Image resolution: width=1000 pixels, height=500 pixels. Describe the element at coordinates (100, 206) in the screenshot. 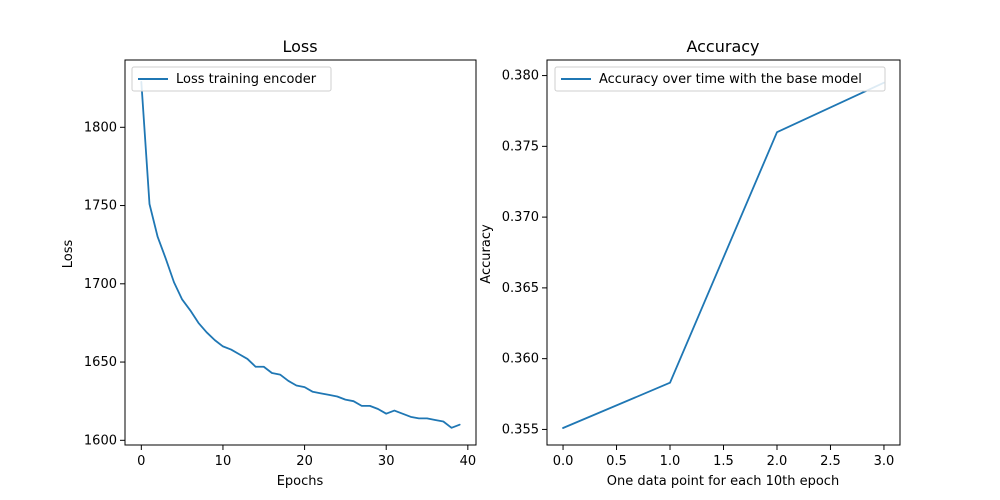

I see `loss-y-tick-label-3: 1750` at that location.